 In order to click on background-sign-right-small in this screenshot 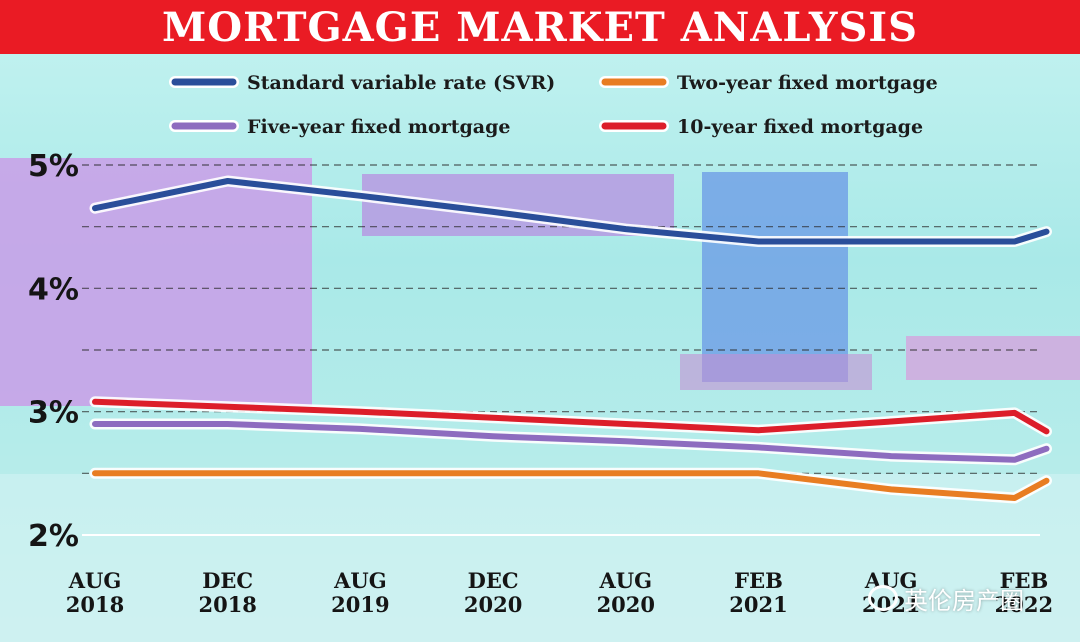, I will do `click(776, 372)`.